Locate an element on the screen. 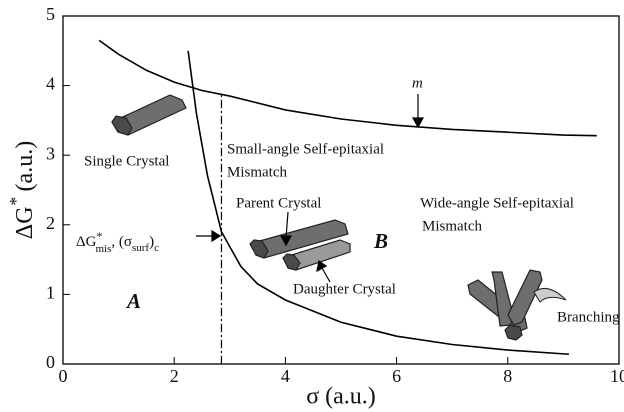  critical-label: ΔG* mis, (σsurf)c is located at coordinates (117, 242).